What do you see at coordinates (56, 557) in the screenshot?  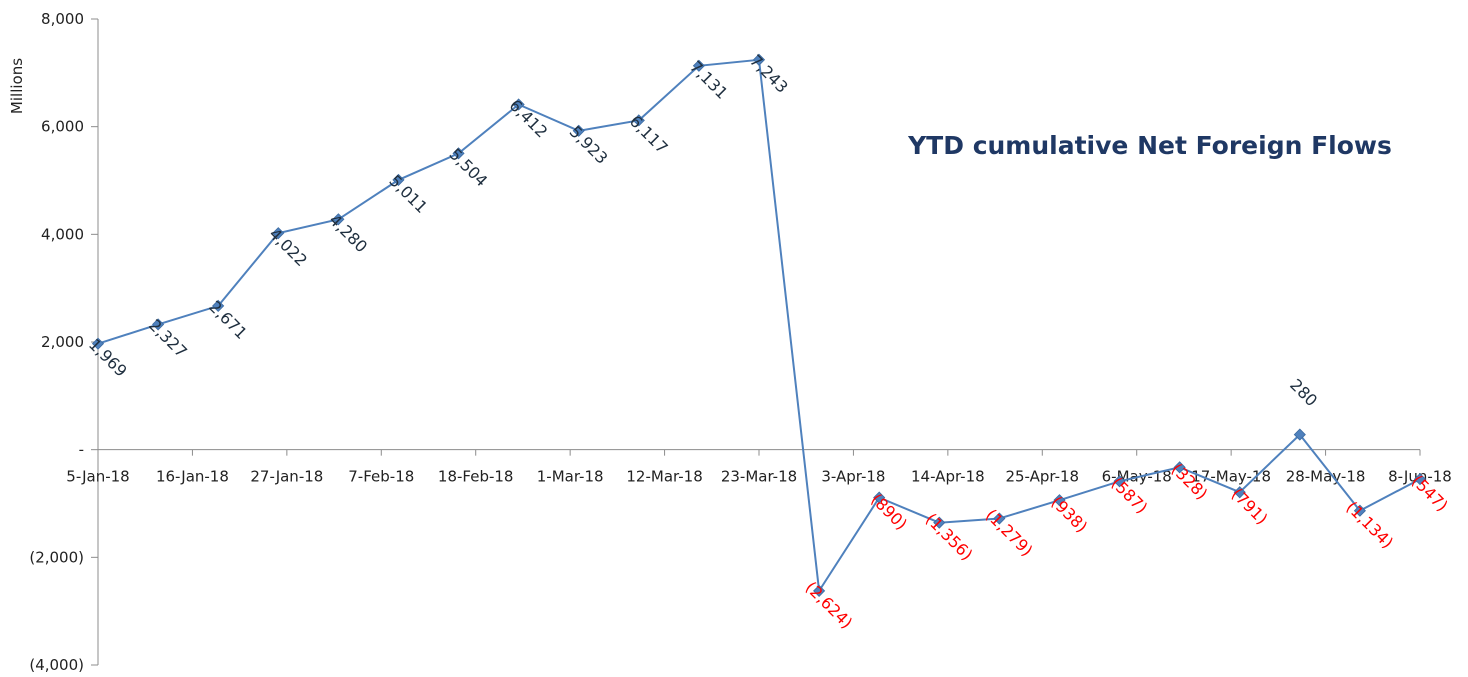 I see `y-tick-label: (2,000)` at bounding box center [56, 557].